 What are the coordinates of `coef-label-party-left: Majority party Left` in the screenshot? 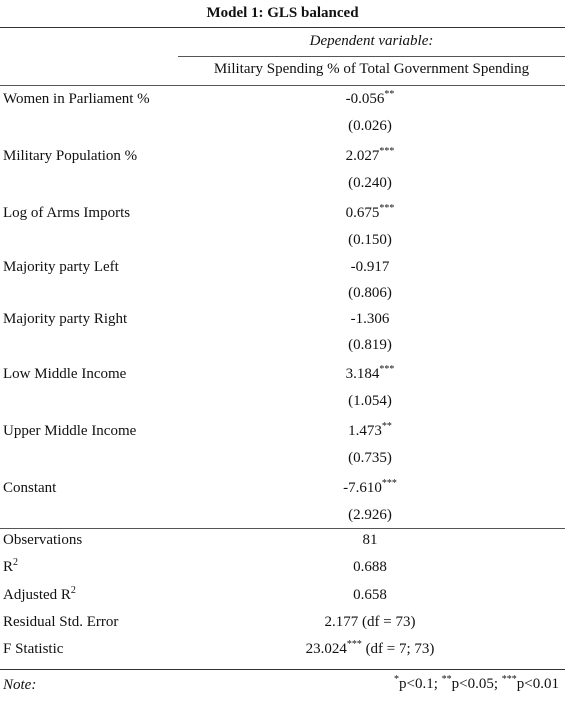 It's located at (61, 267).